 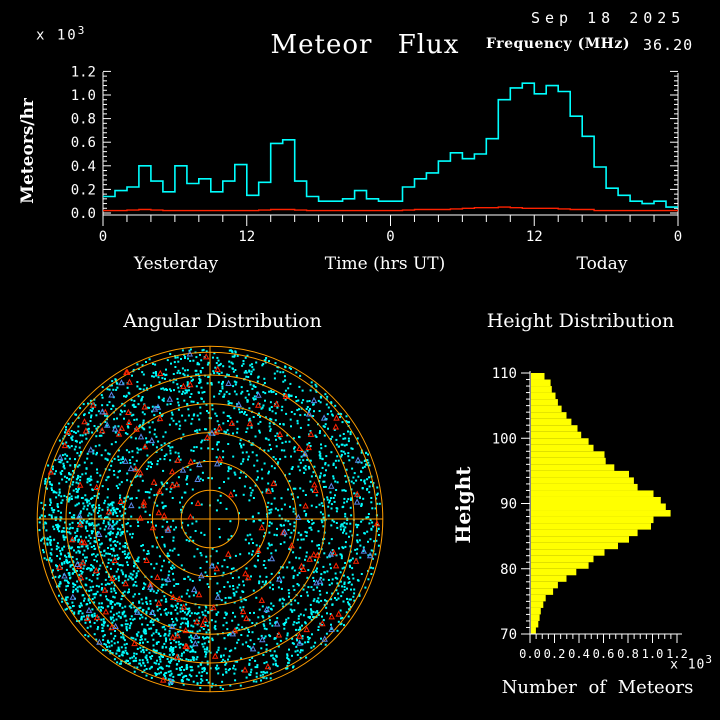 What do you see at coordinates (601, 504) in the screenshot?
I see `height-bars` at bounding box center [601, 504].